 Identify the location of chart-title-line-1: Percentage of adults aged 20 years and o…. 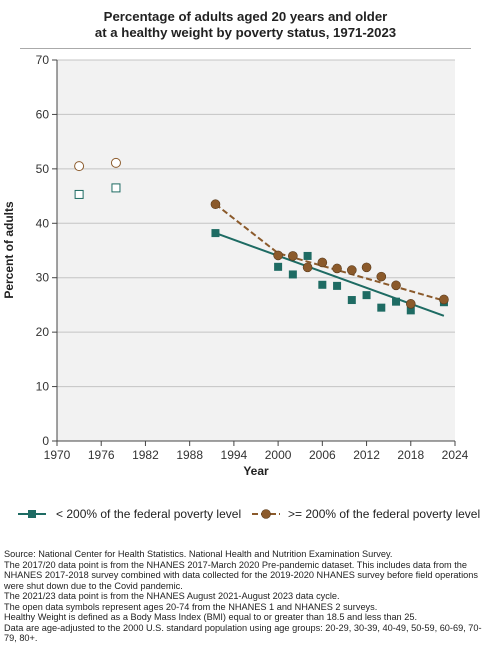
(245, 16).